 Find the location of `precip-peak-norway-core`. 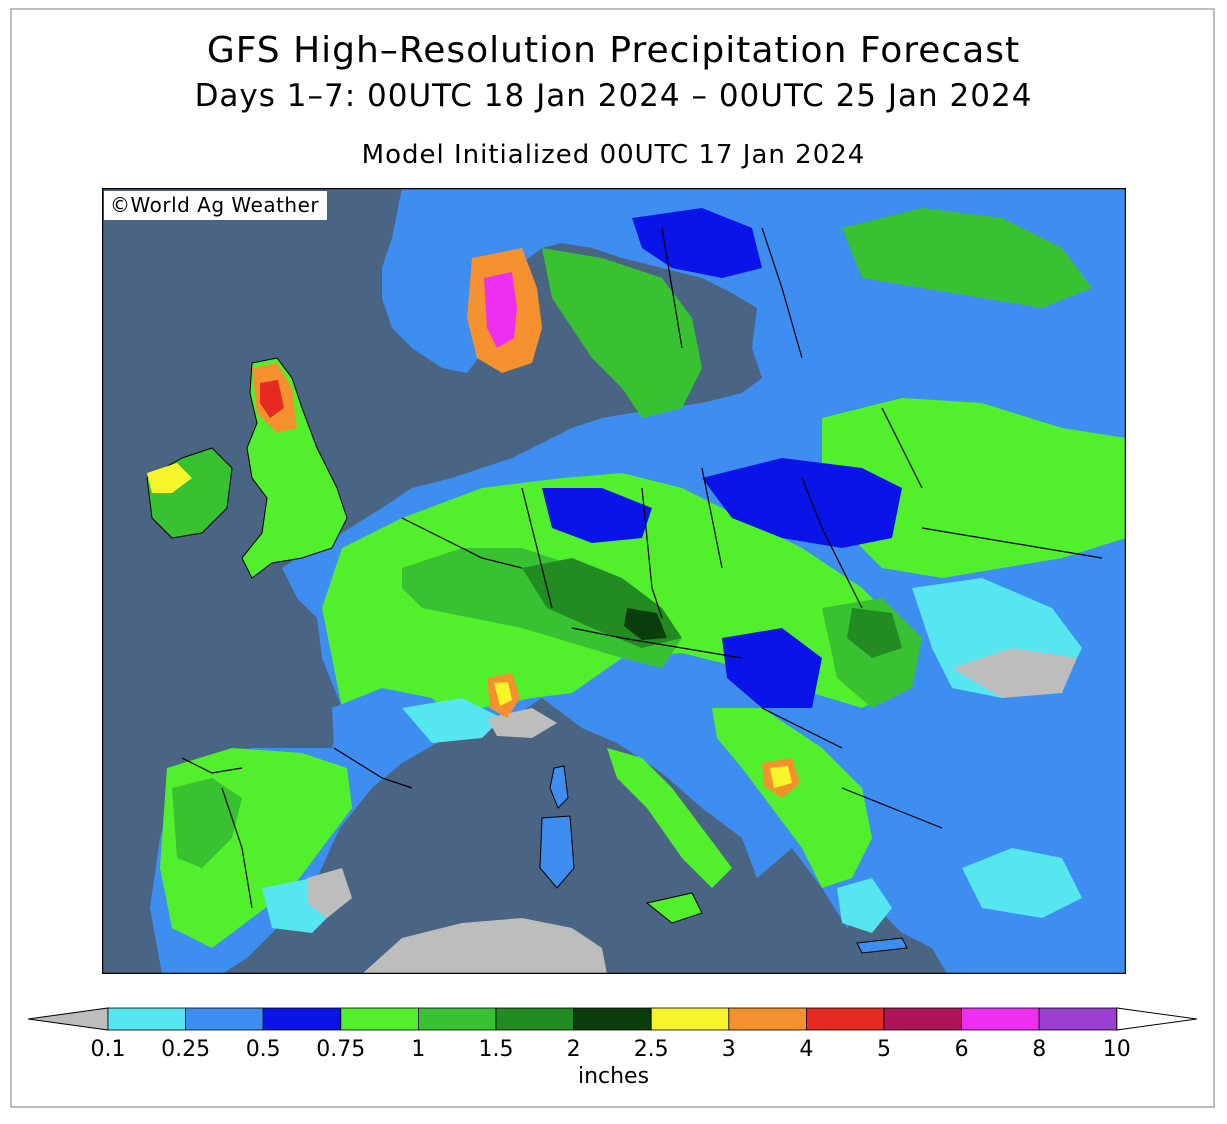

precip-peak-norway-core is located at coordinates (500, 310).